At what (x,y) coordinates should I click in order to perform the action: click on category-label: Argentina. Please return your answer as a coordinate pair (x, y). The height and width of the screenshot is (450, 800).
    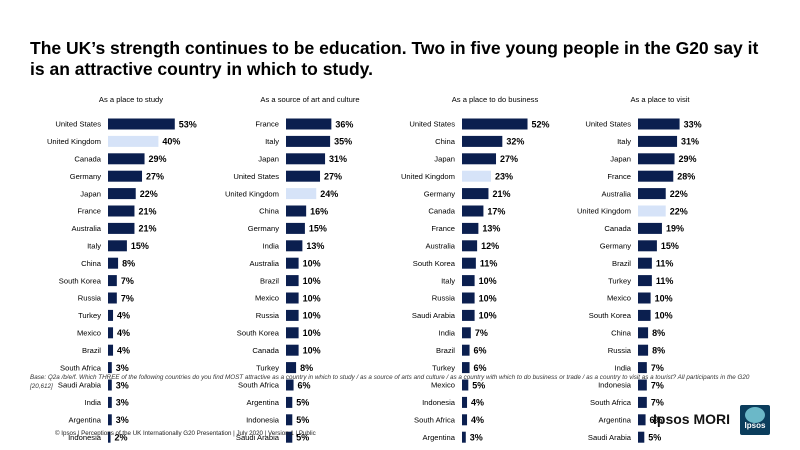
    Looking at the image, I should click on (438, 437).